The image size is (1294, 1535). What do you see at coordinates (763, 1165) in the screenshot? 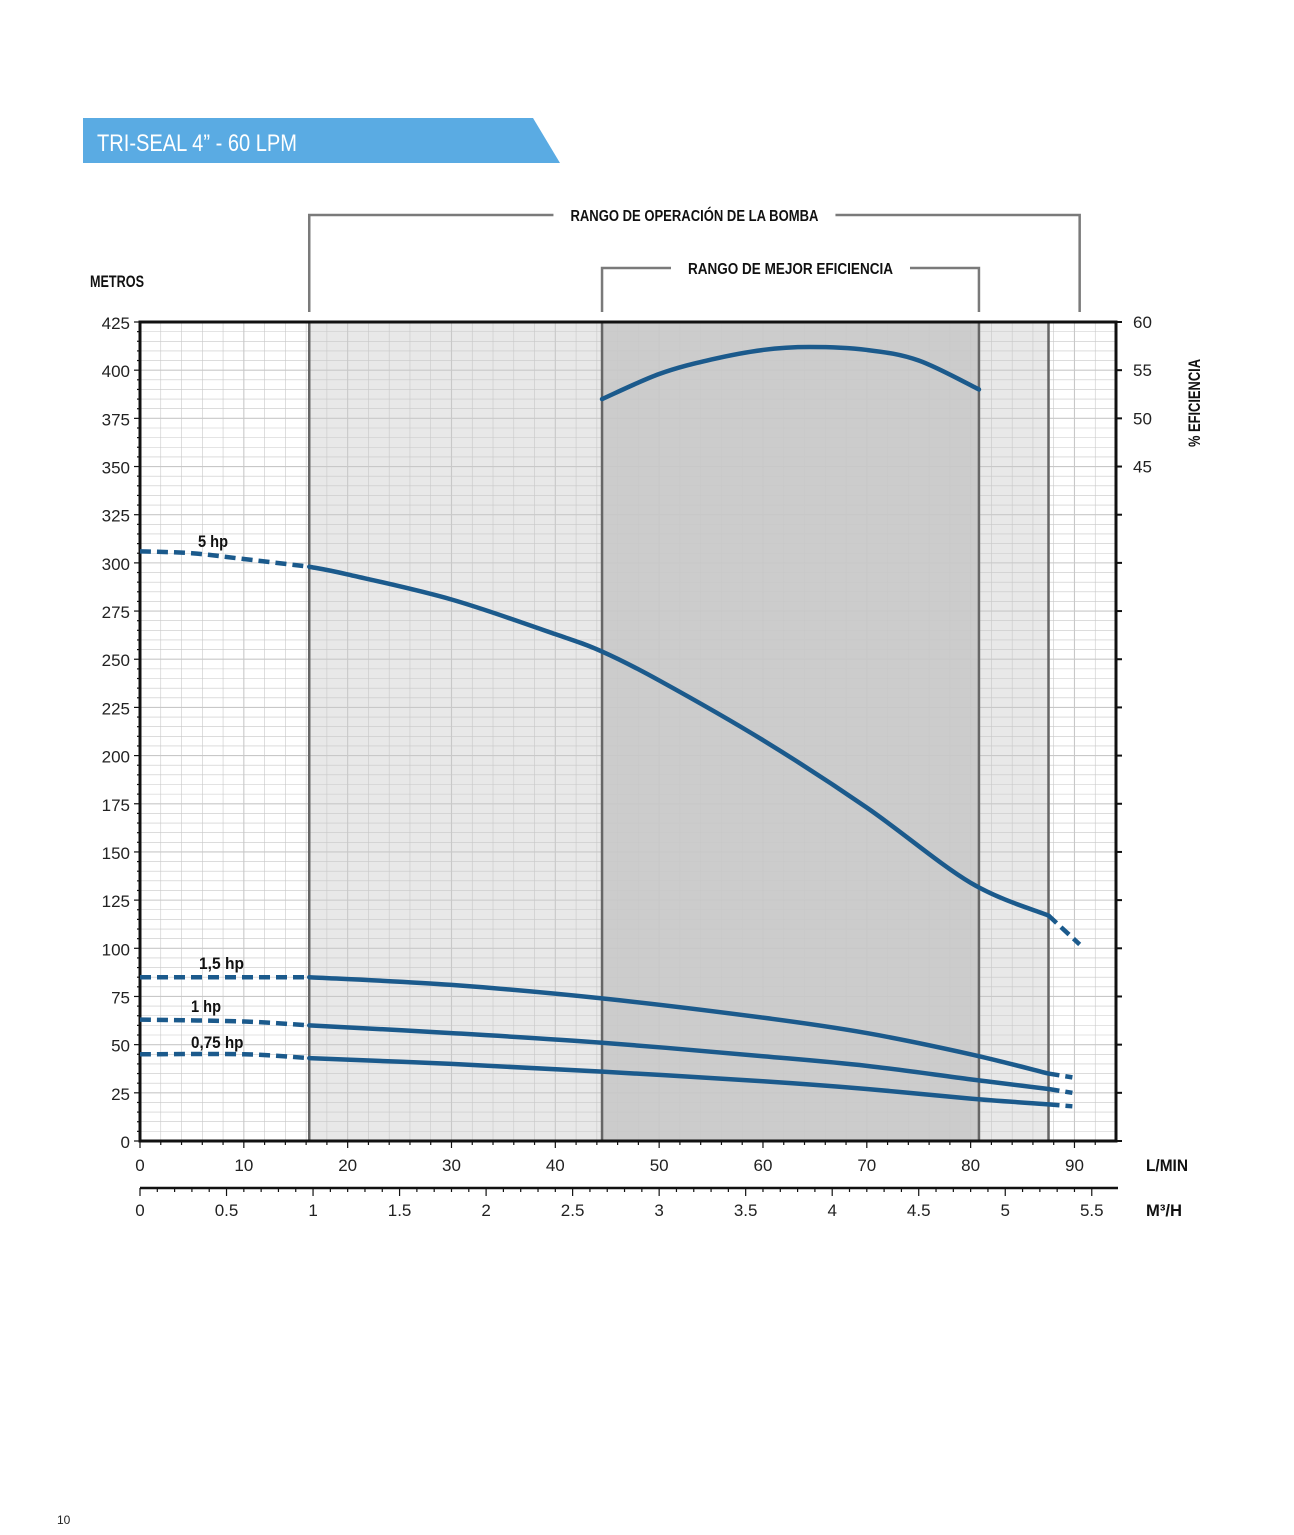
I see `x-tick-label: 60` at bounding box center [763, 1165].